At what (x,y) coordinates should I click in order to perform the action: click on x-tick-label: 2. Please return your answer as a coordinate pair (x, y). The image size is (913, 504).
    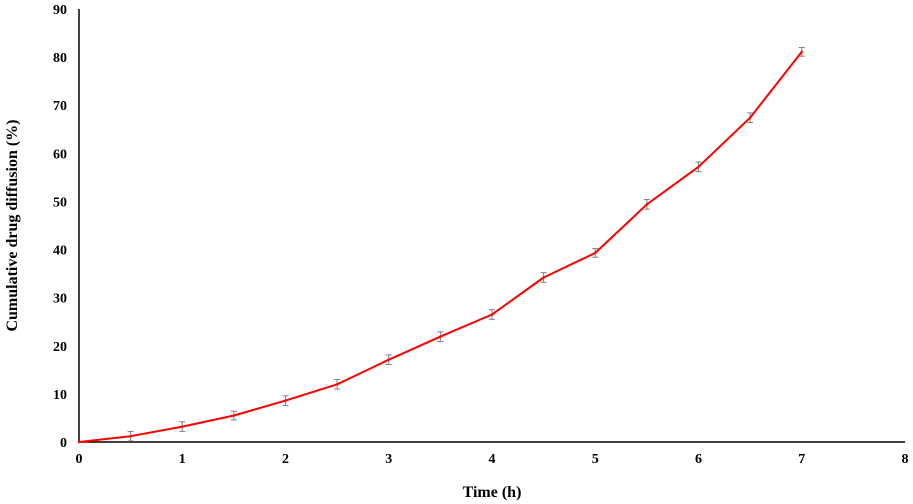
    Looking at the image, I should click on (285, 459).